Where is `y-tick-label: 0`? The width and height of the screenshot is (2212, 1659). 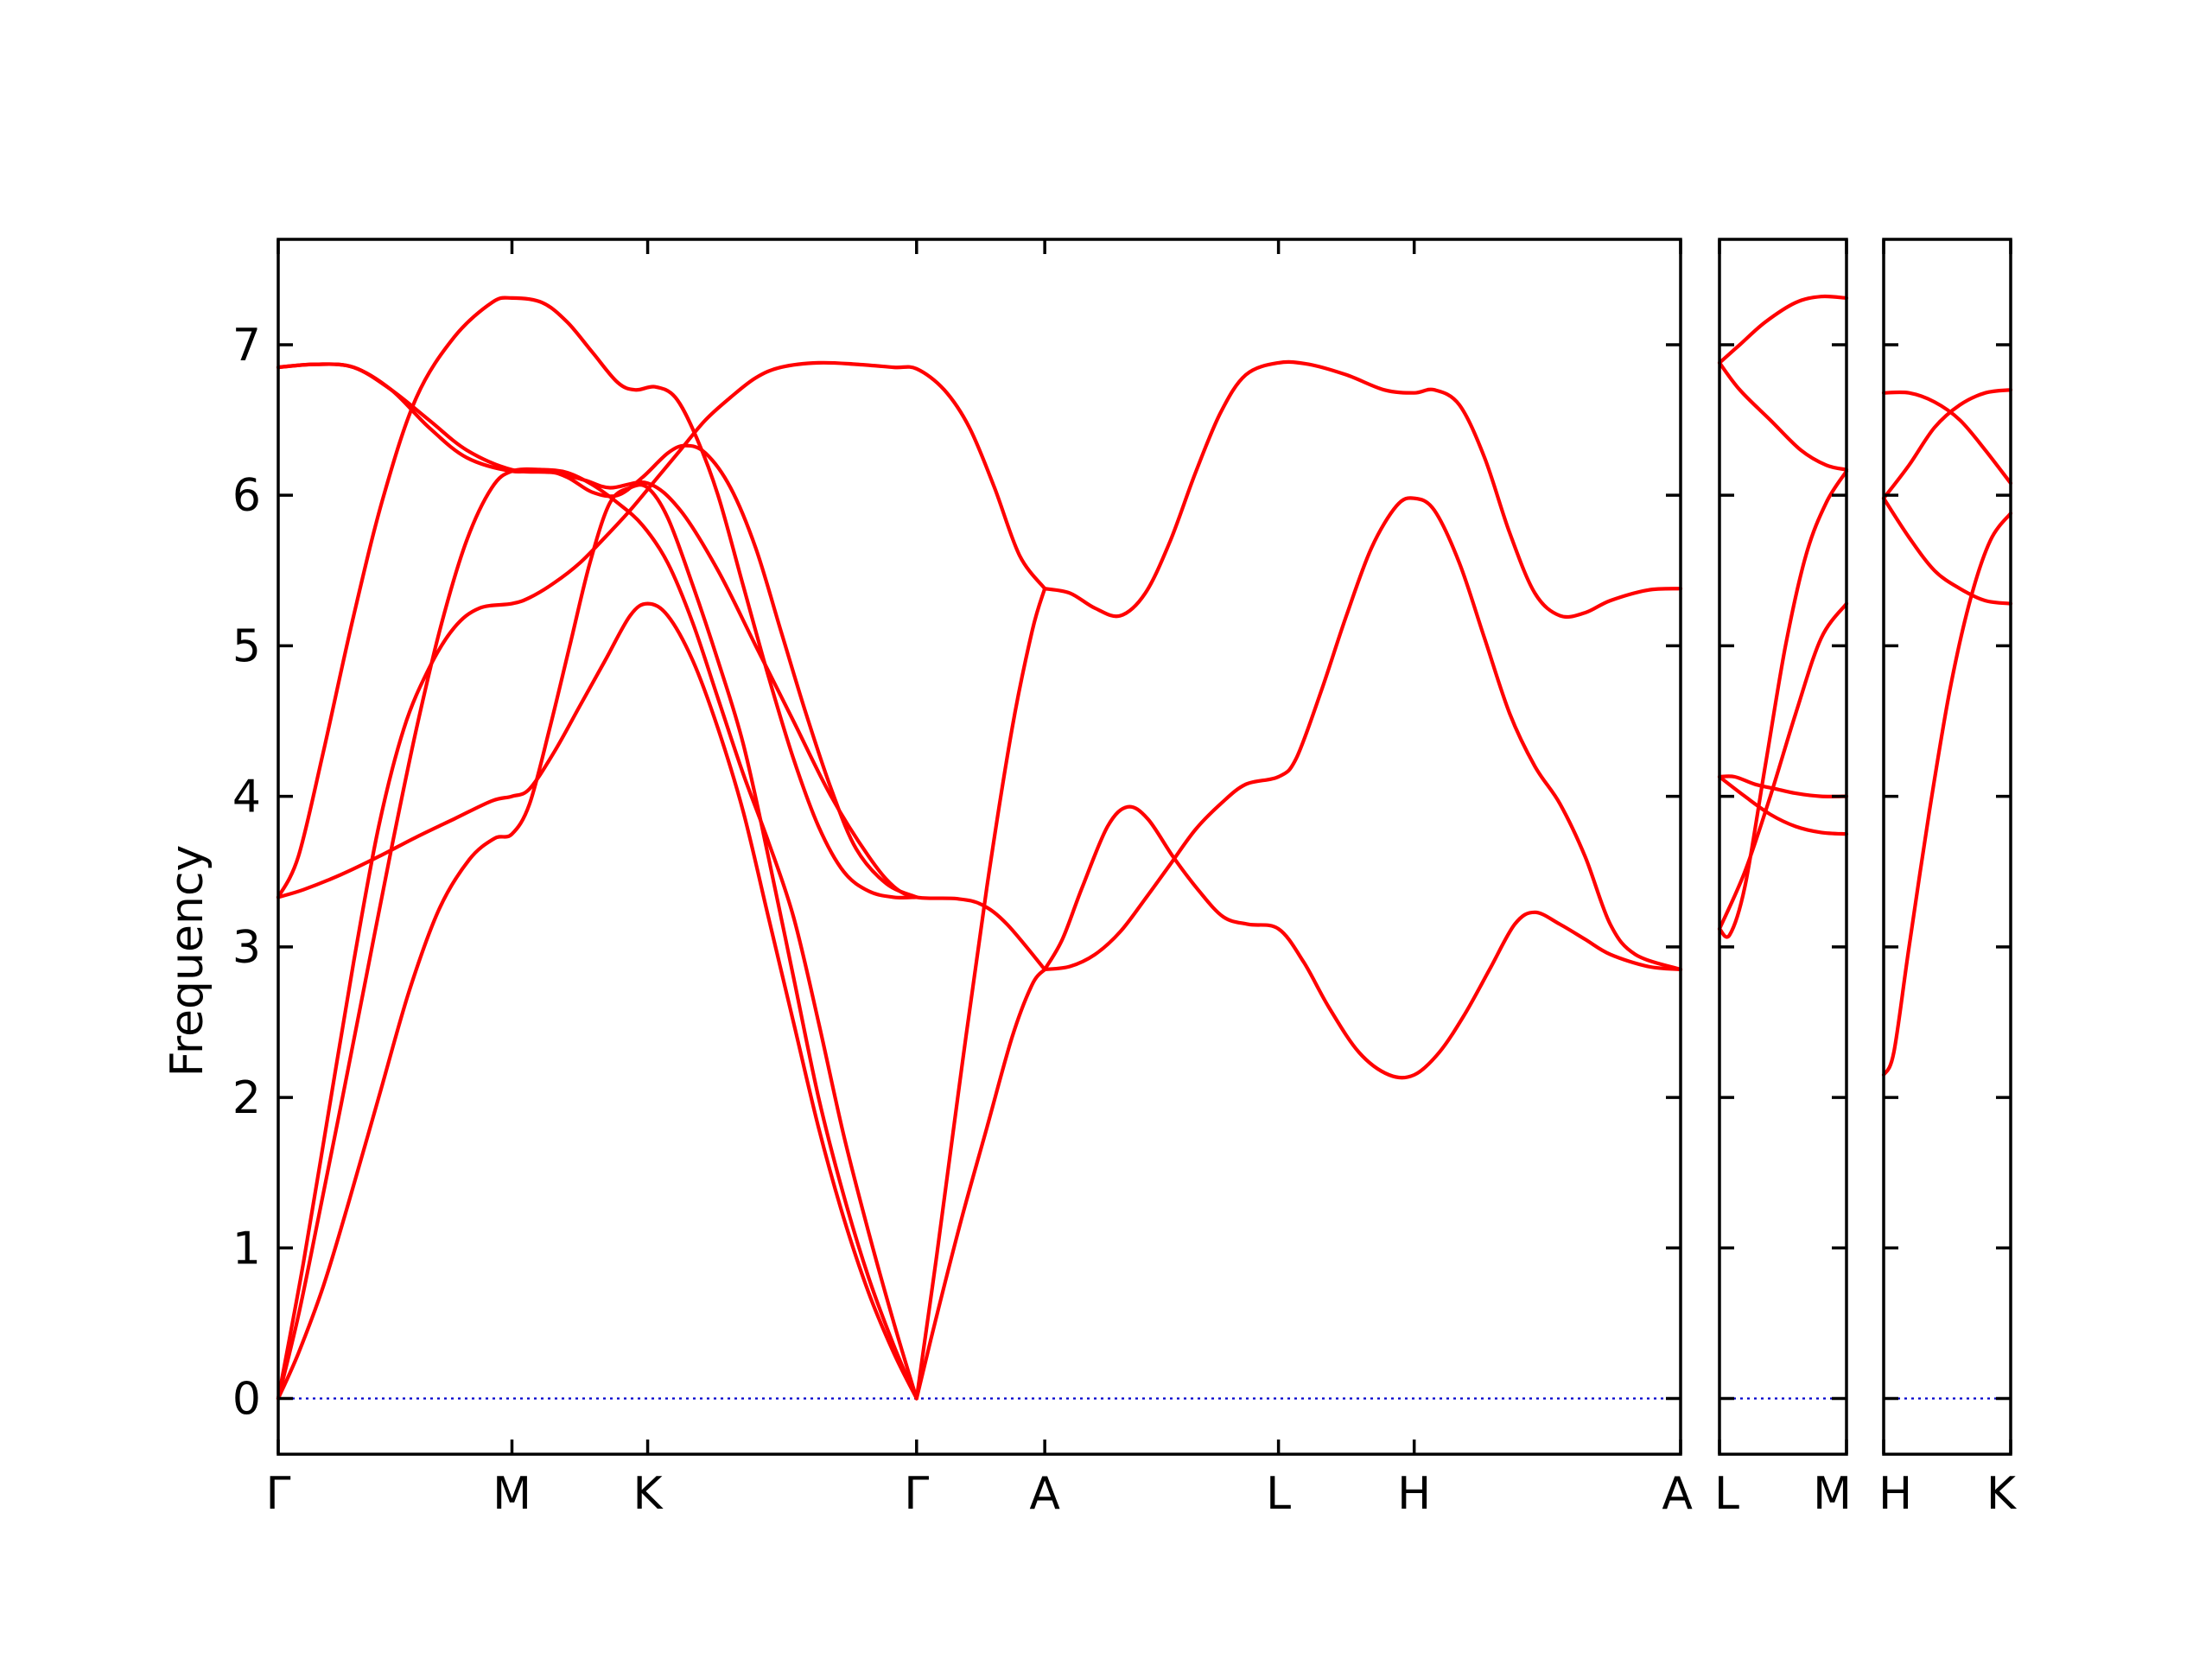
y-tick-label: 0 is located at coordinates (246, 1400).